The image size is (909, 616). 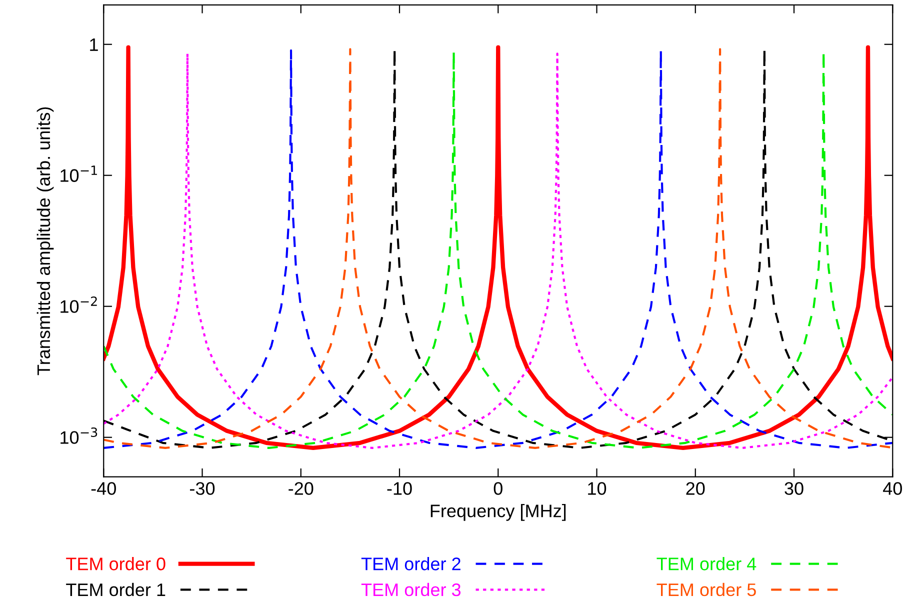 I want to click on x-tick-label: 20, so click(x=695, y=488).